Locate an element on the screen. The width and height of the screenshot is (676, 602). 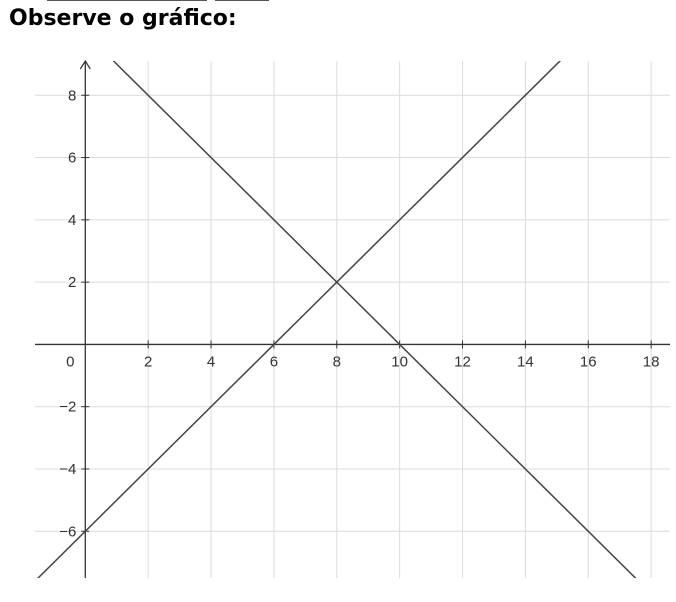
x-tick-label: 0 is located at coordinates (70, 361).